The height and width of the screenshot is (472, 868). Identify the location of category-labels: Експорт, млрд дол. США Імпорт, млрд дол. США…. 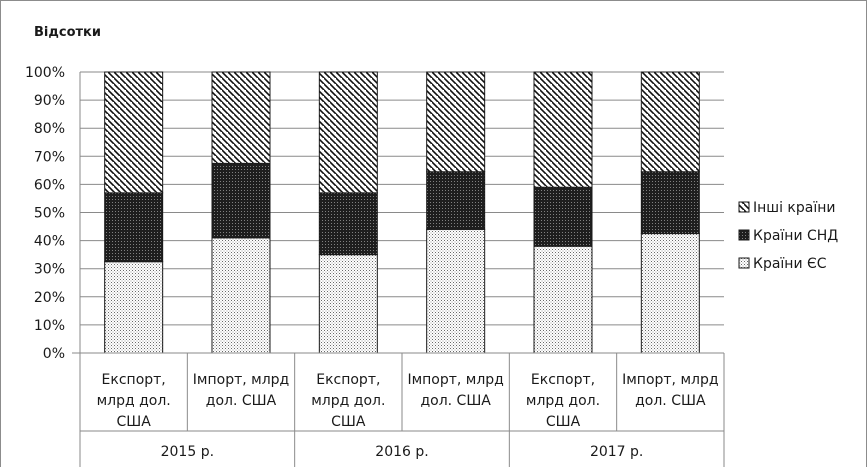
(408, 416).